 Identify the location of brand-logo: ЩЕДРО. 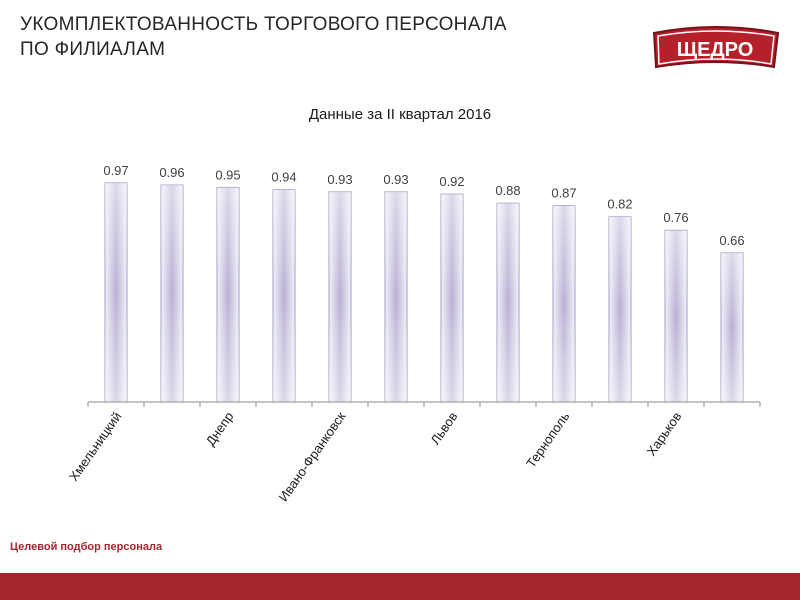
(716, 47).